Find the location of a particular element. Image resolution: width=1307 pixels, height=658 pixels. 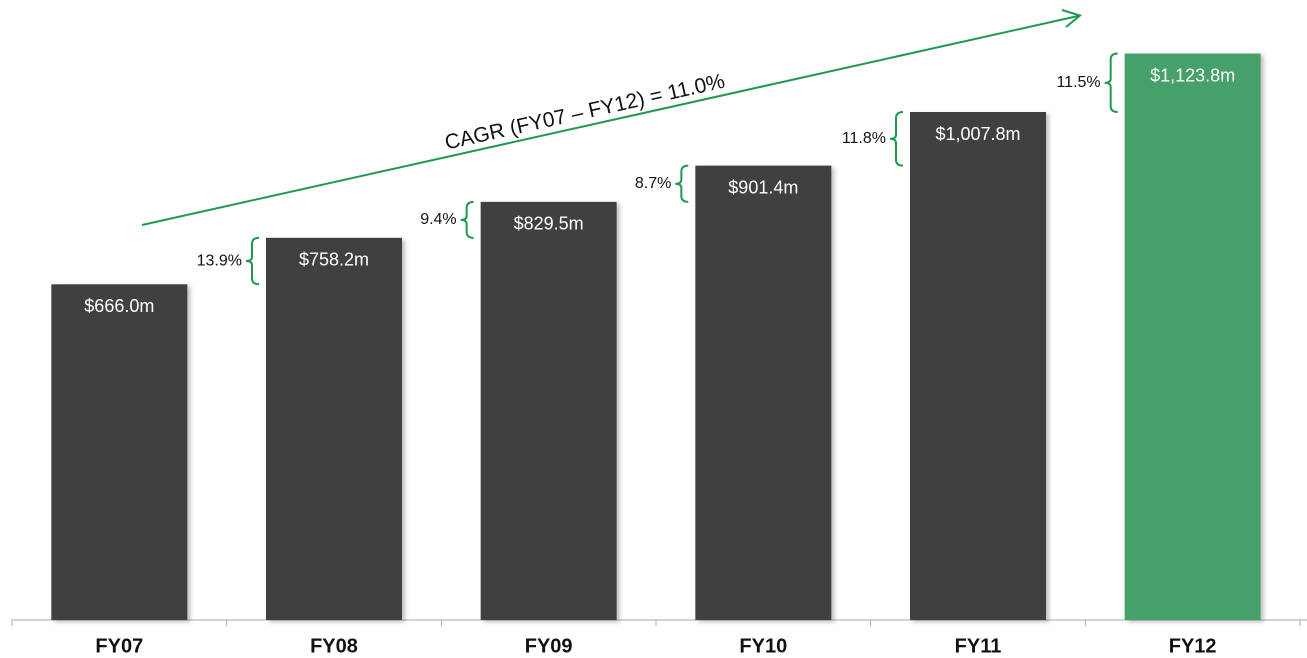

value-label: $1,123.8m is located at coordinates (1192, 75).